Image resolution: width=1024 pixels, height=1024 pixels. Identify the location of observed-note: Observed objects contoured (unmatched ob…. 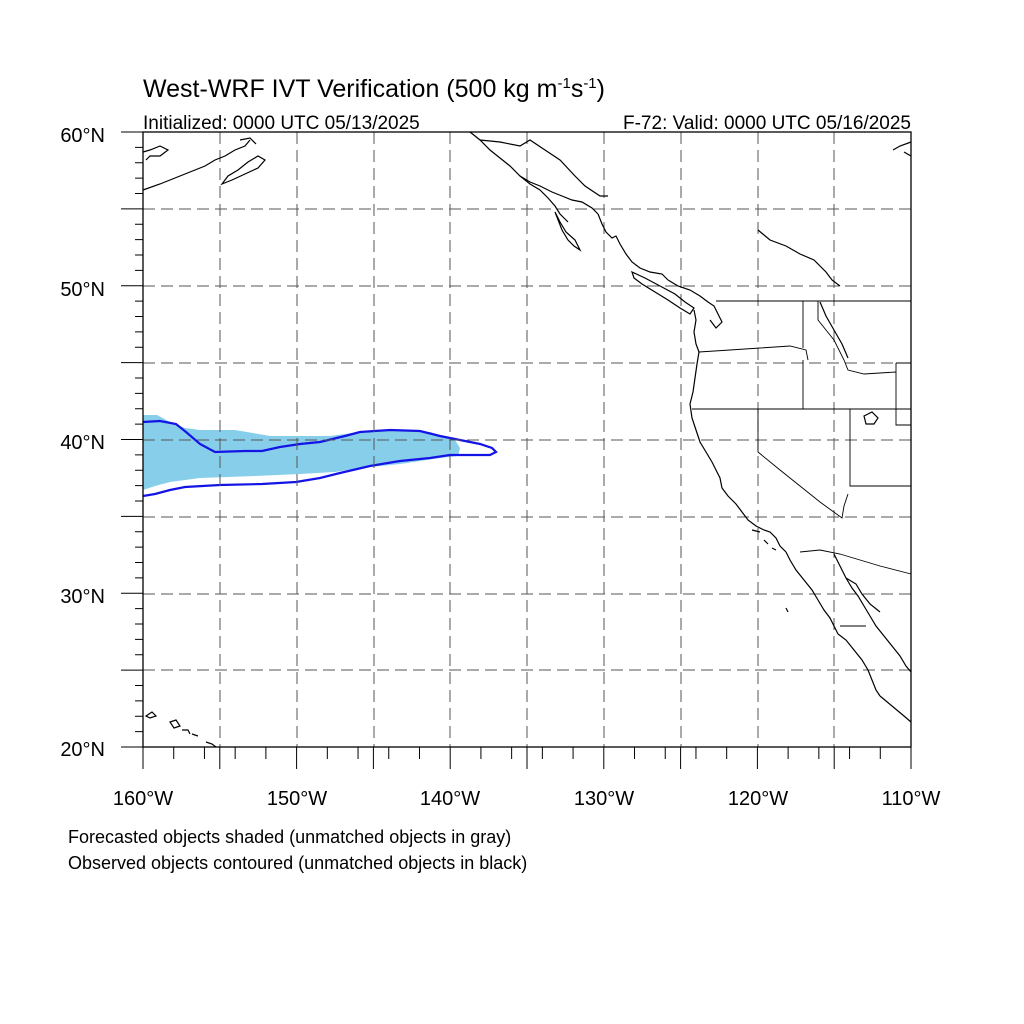
(297, 863).